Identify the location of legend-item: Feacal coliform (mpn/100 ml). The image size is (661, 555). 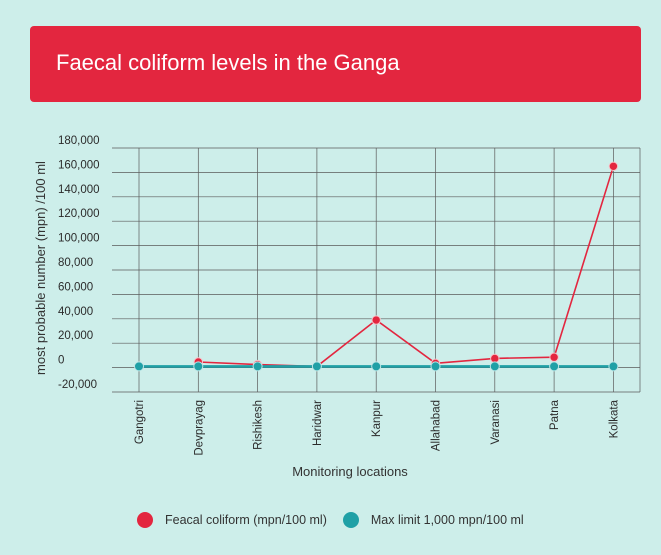
(232, 520).